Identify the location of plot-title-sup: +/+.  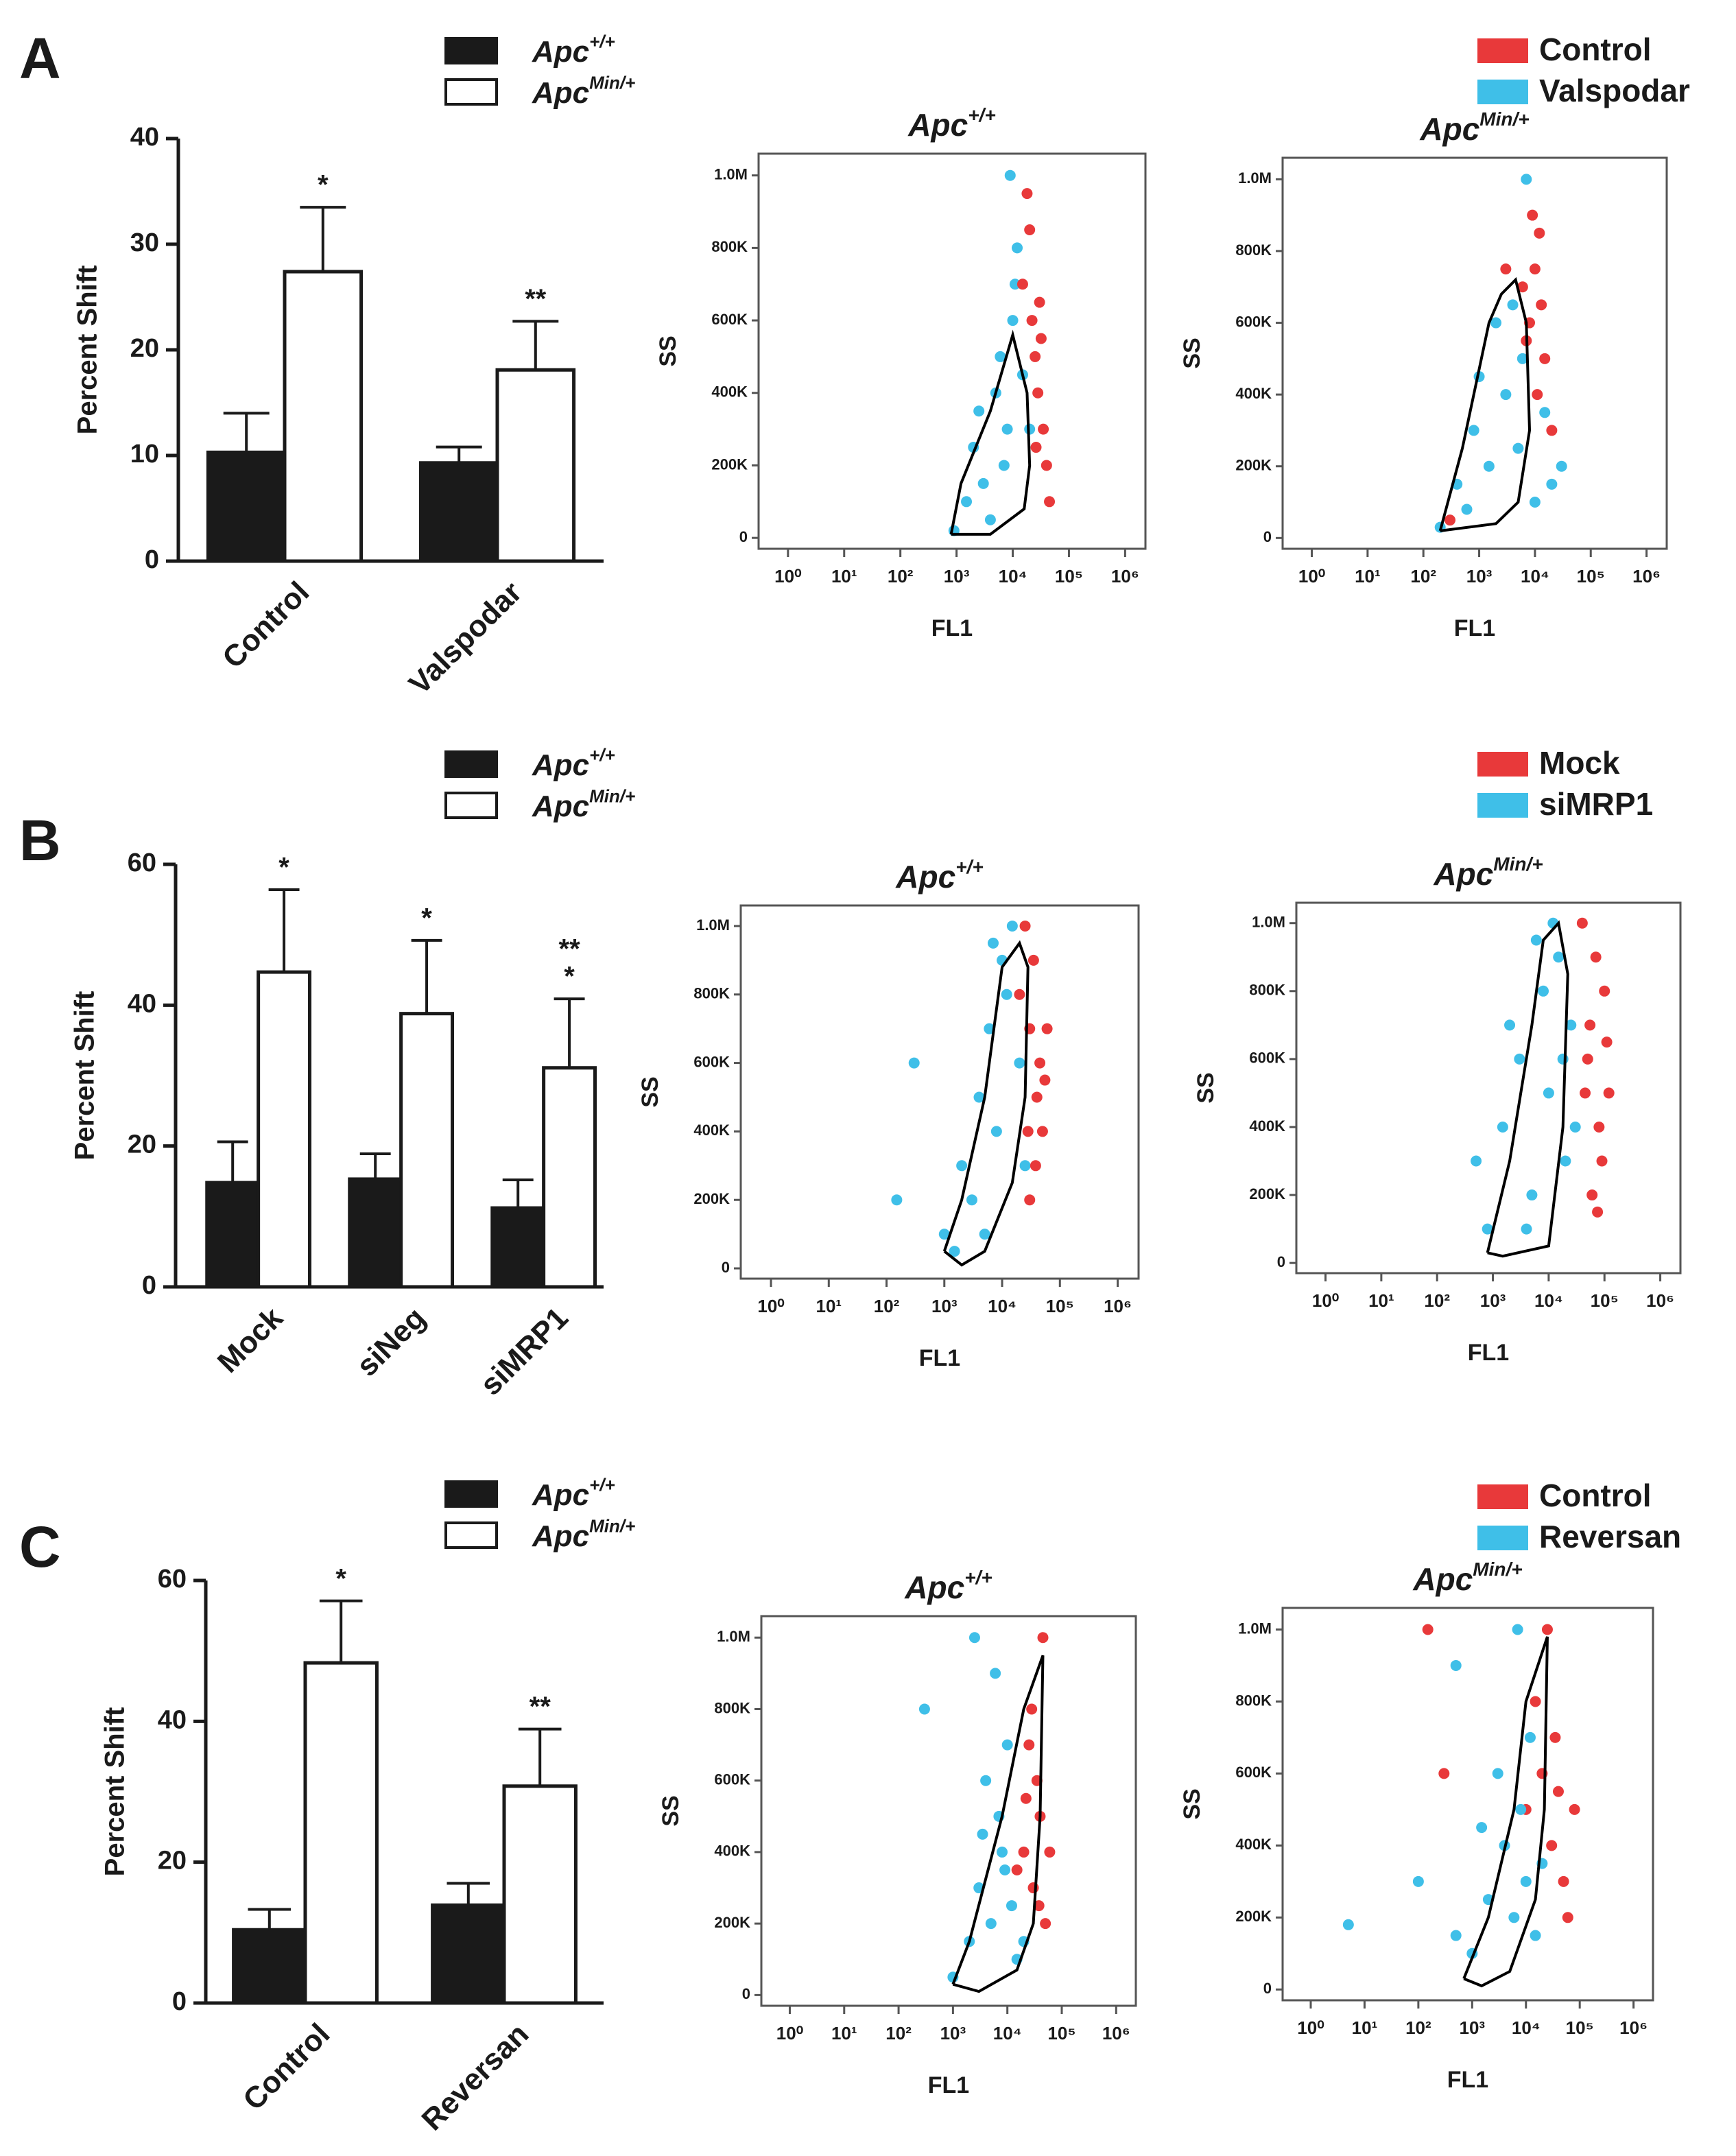
(981, 115).